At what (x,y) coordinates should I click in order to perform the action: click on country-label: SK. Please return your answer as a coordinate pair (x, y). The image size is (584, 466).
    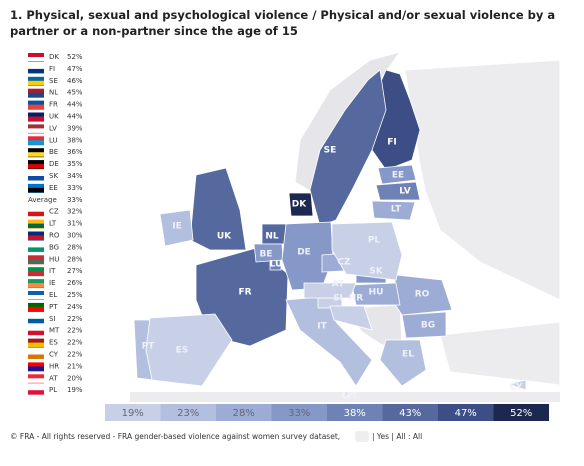
    Looking at the image, I should click on (376, 272).